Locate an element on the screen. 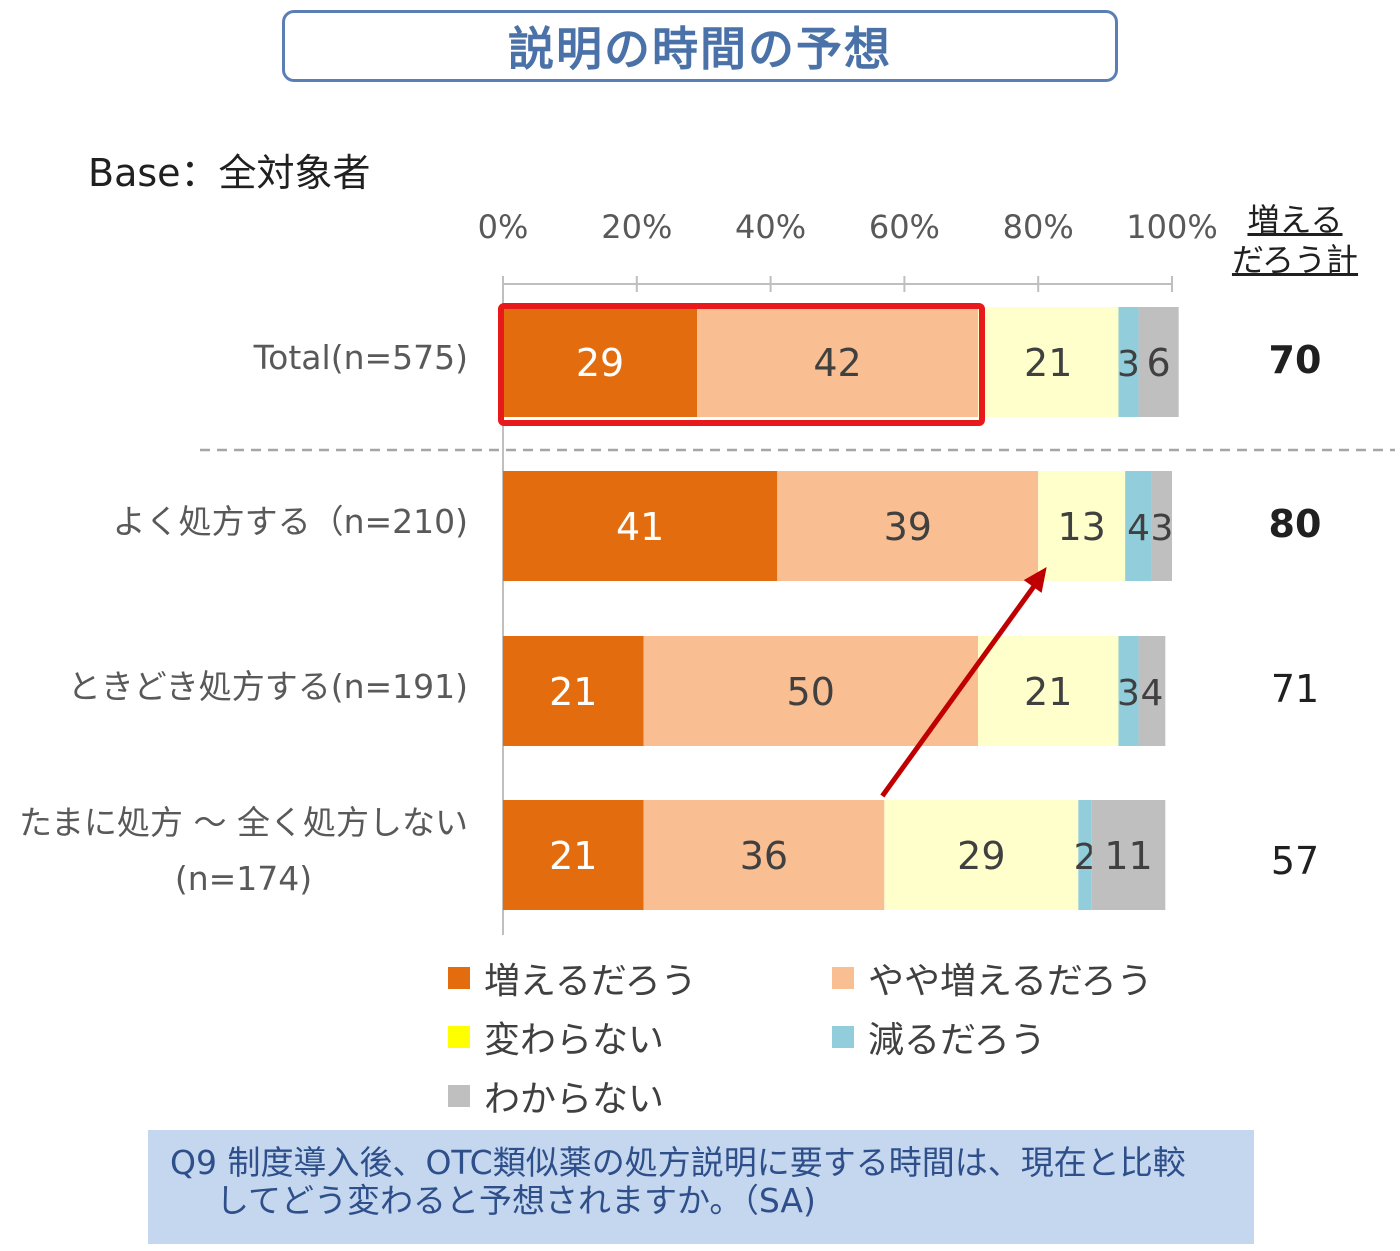  legend-item: やや増えるだろう is located at coordinates (992, 978).